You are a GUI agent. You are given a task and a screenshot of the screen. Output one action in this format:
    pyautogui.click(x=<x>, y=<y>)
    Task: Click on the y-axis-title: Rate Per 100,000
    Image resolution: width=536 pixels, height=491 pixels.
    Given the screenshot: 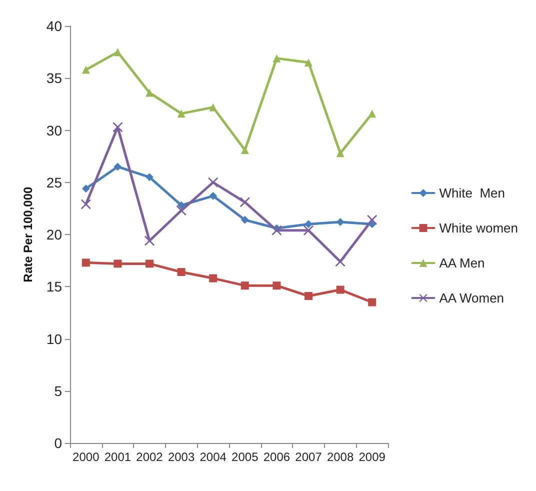 What is the action you would take?
    pyautogui.click(x=28, y=234)
    